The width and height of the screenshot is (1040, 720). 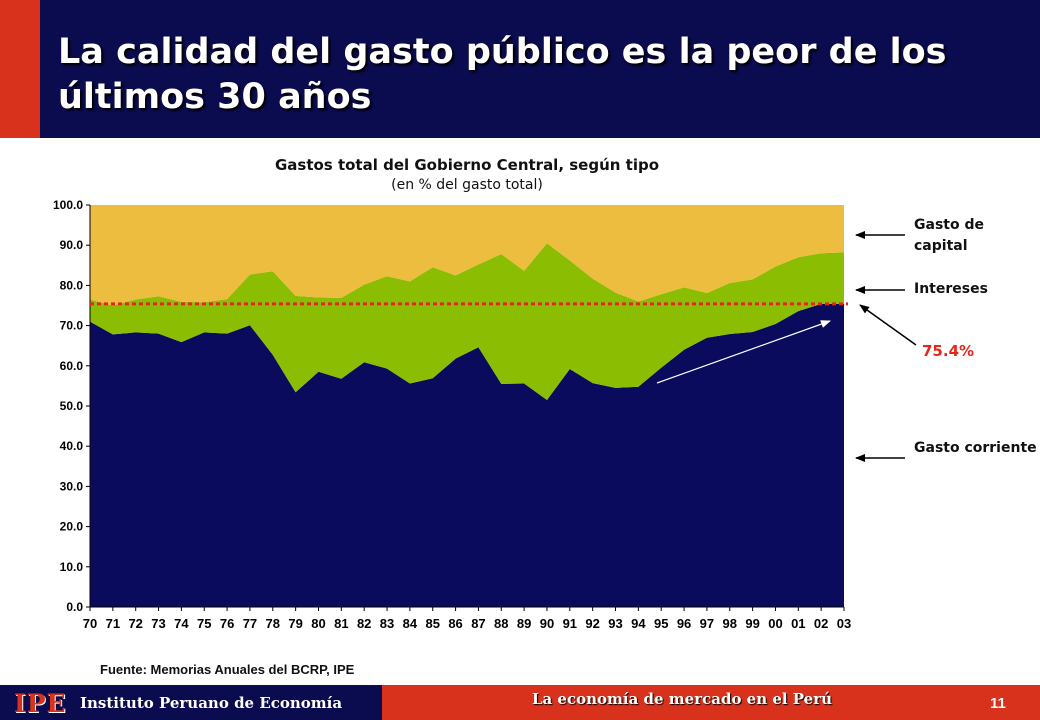 What do you see at coordinates (975, 448) in the screenshot?
I see `legend-gasto-corriente: Gasto corriente` at bounding box center [975, 448].